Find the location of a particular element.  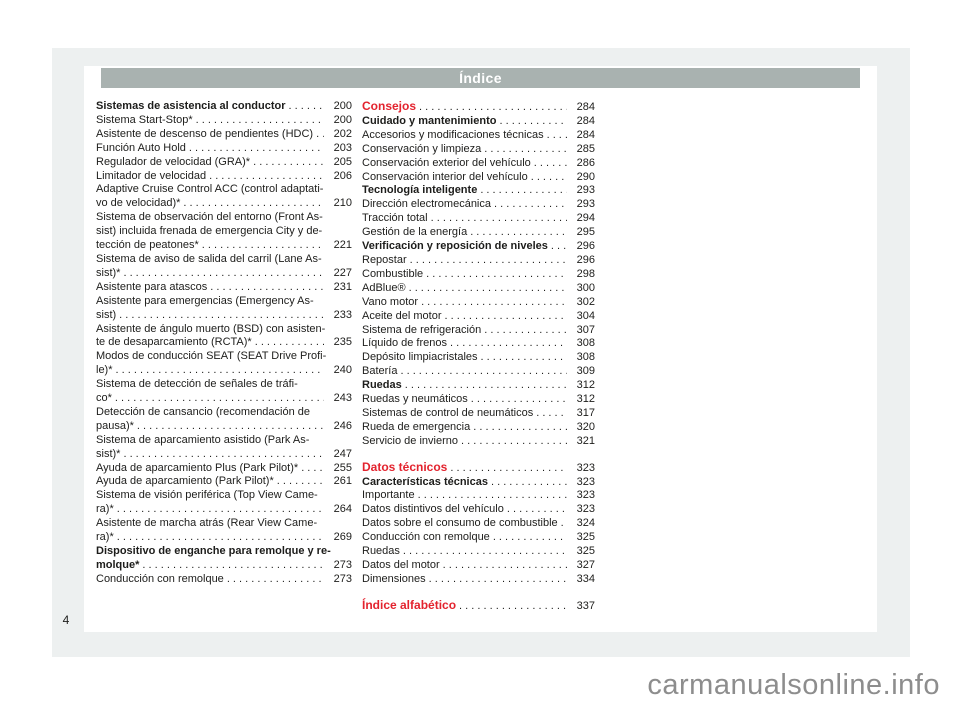

toc-entry-label: Aceite del motor is located at coordinates (402, 315).